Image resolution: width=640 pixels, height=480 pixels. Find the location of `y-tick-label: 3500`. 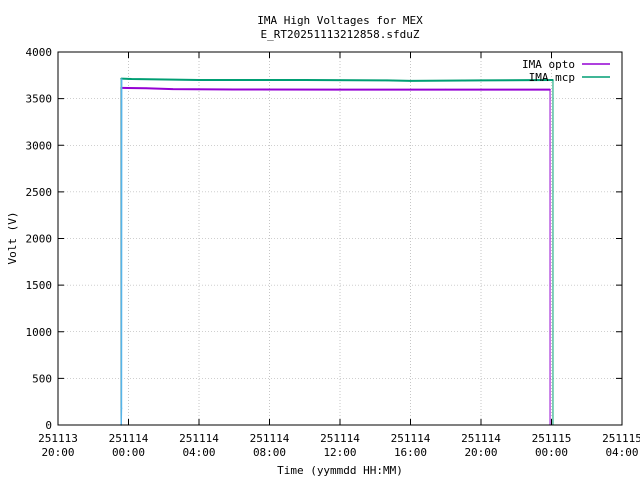

y-tick-label: 3500 is located at coordinates (39, 99).